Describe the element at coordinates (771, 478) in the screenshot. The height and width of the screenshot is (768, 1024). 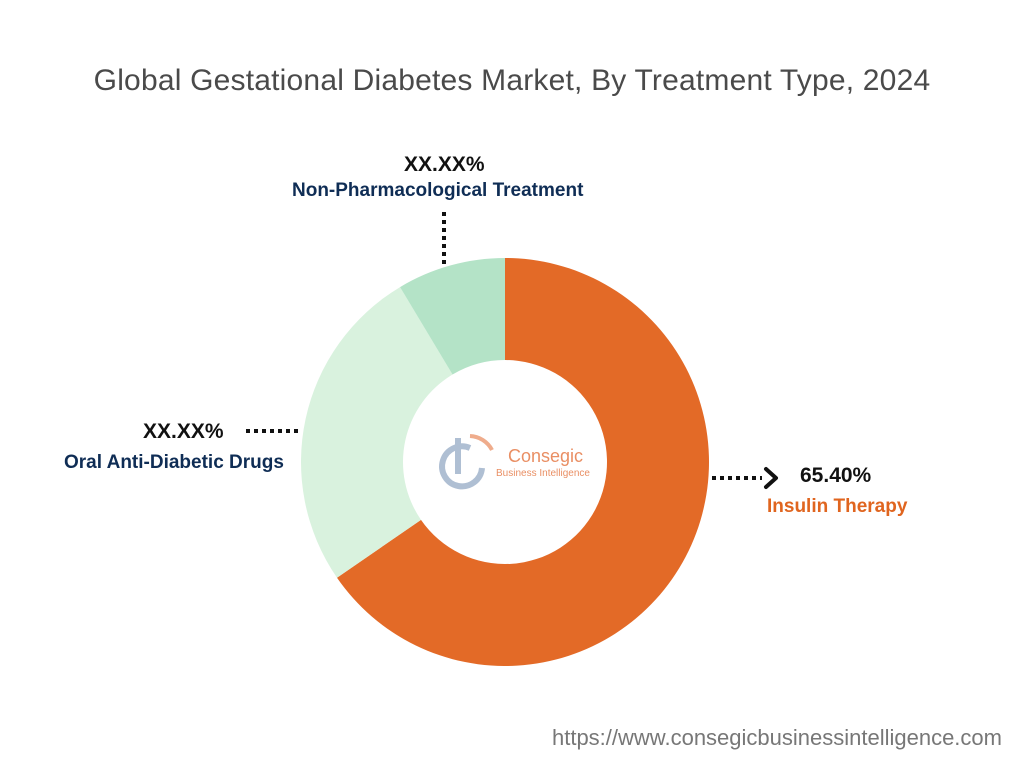
I see `connector-arrow-icon` at that location.